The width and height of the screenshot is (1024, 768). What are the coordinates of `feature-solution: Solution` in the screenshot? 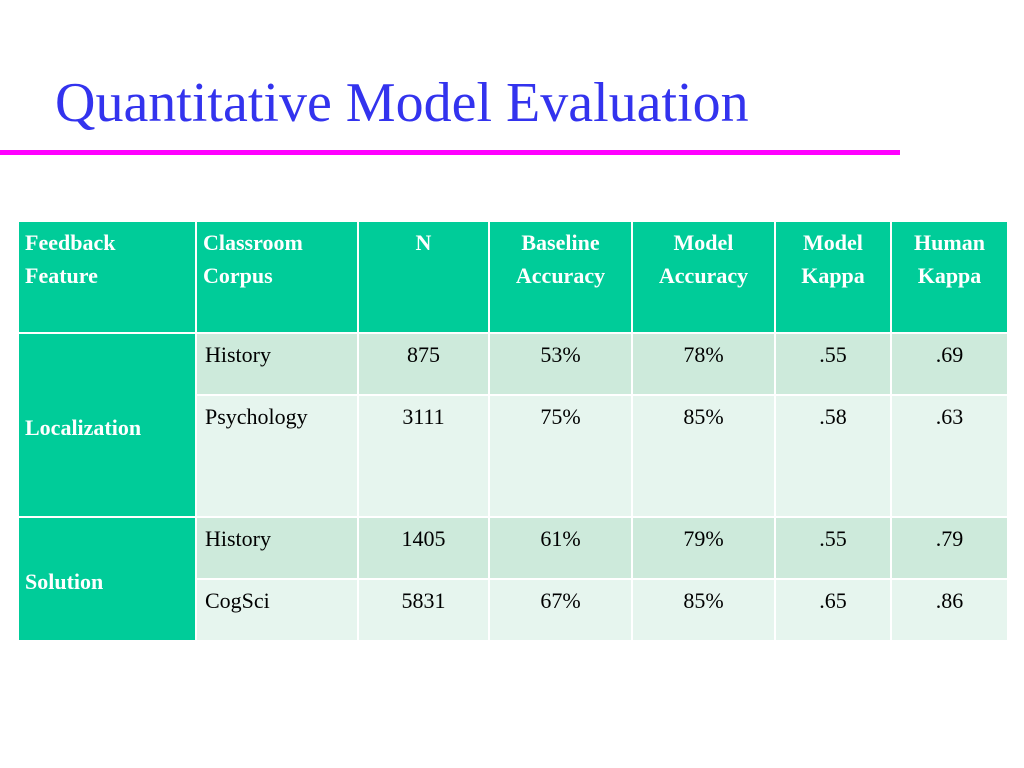 It's located at (107, 579).